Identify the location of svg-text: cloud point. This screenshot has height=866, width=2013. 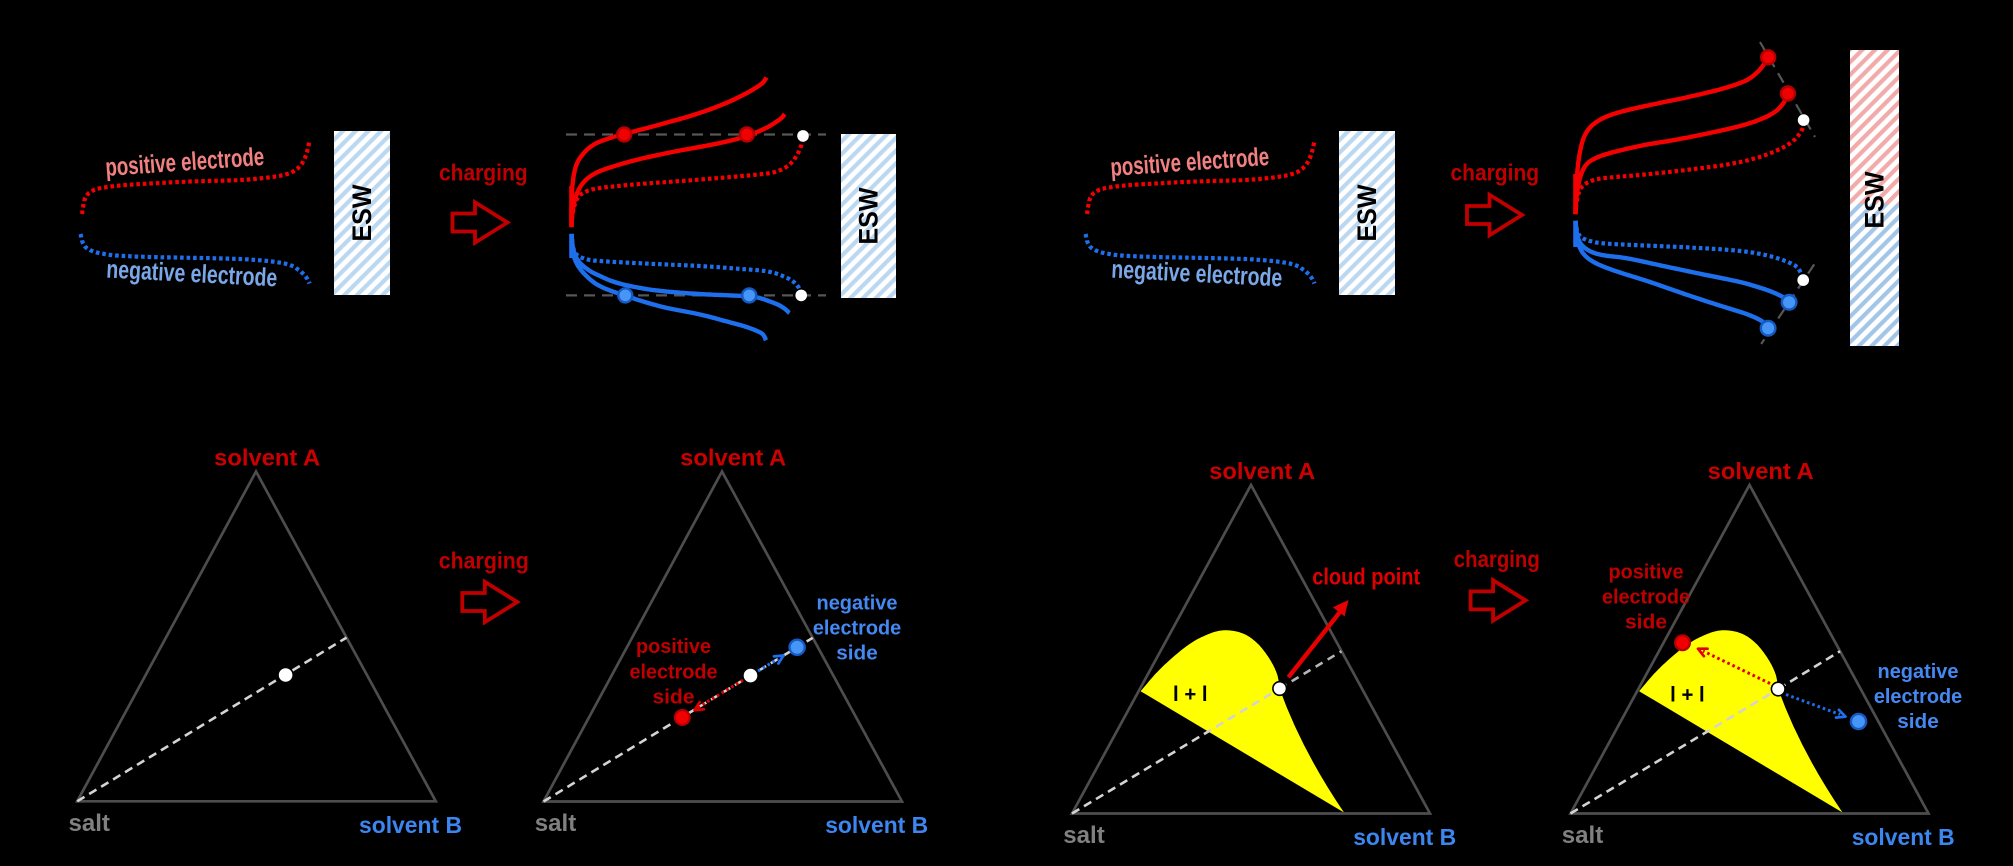
(1366, 577).